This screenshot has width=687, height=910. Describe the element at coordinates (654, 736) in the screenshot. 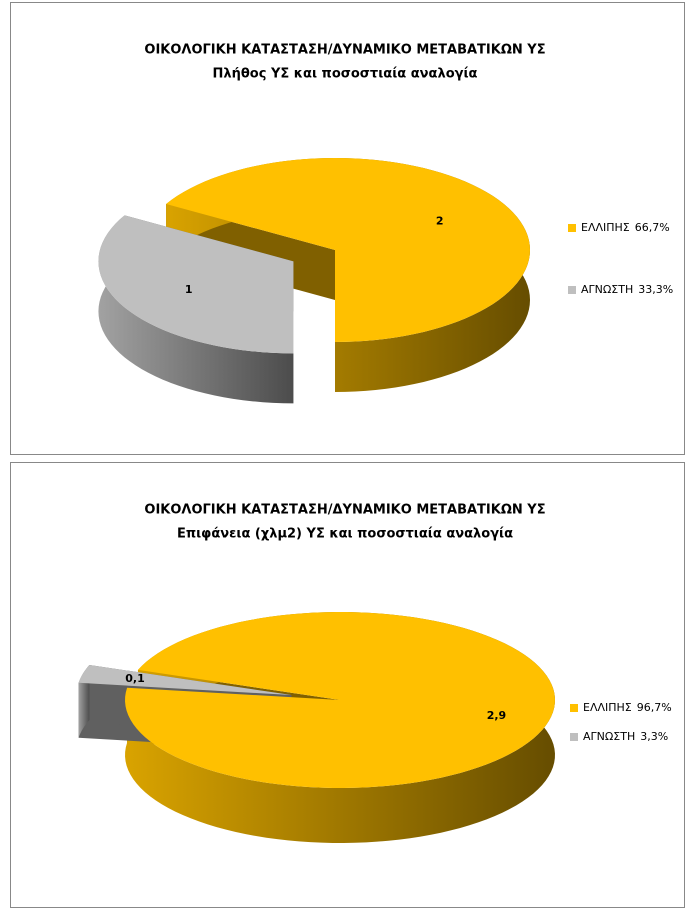

I see `legend-percent: 3,3%` at that location.